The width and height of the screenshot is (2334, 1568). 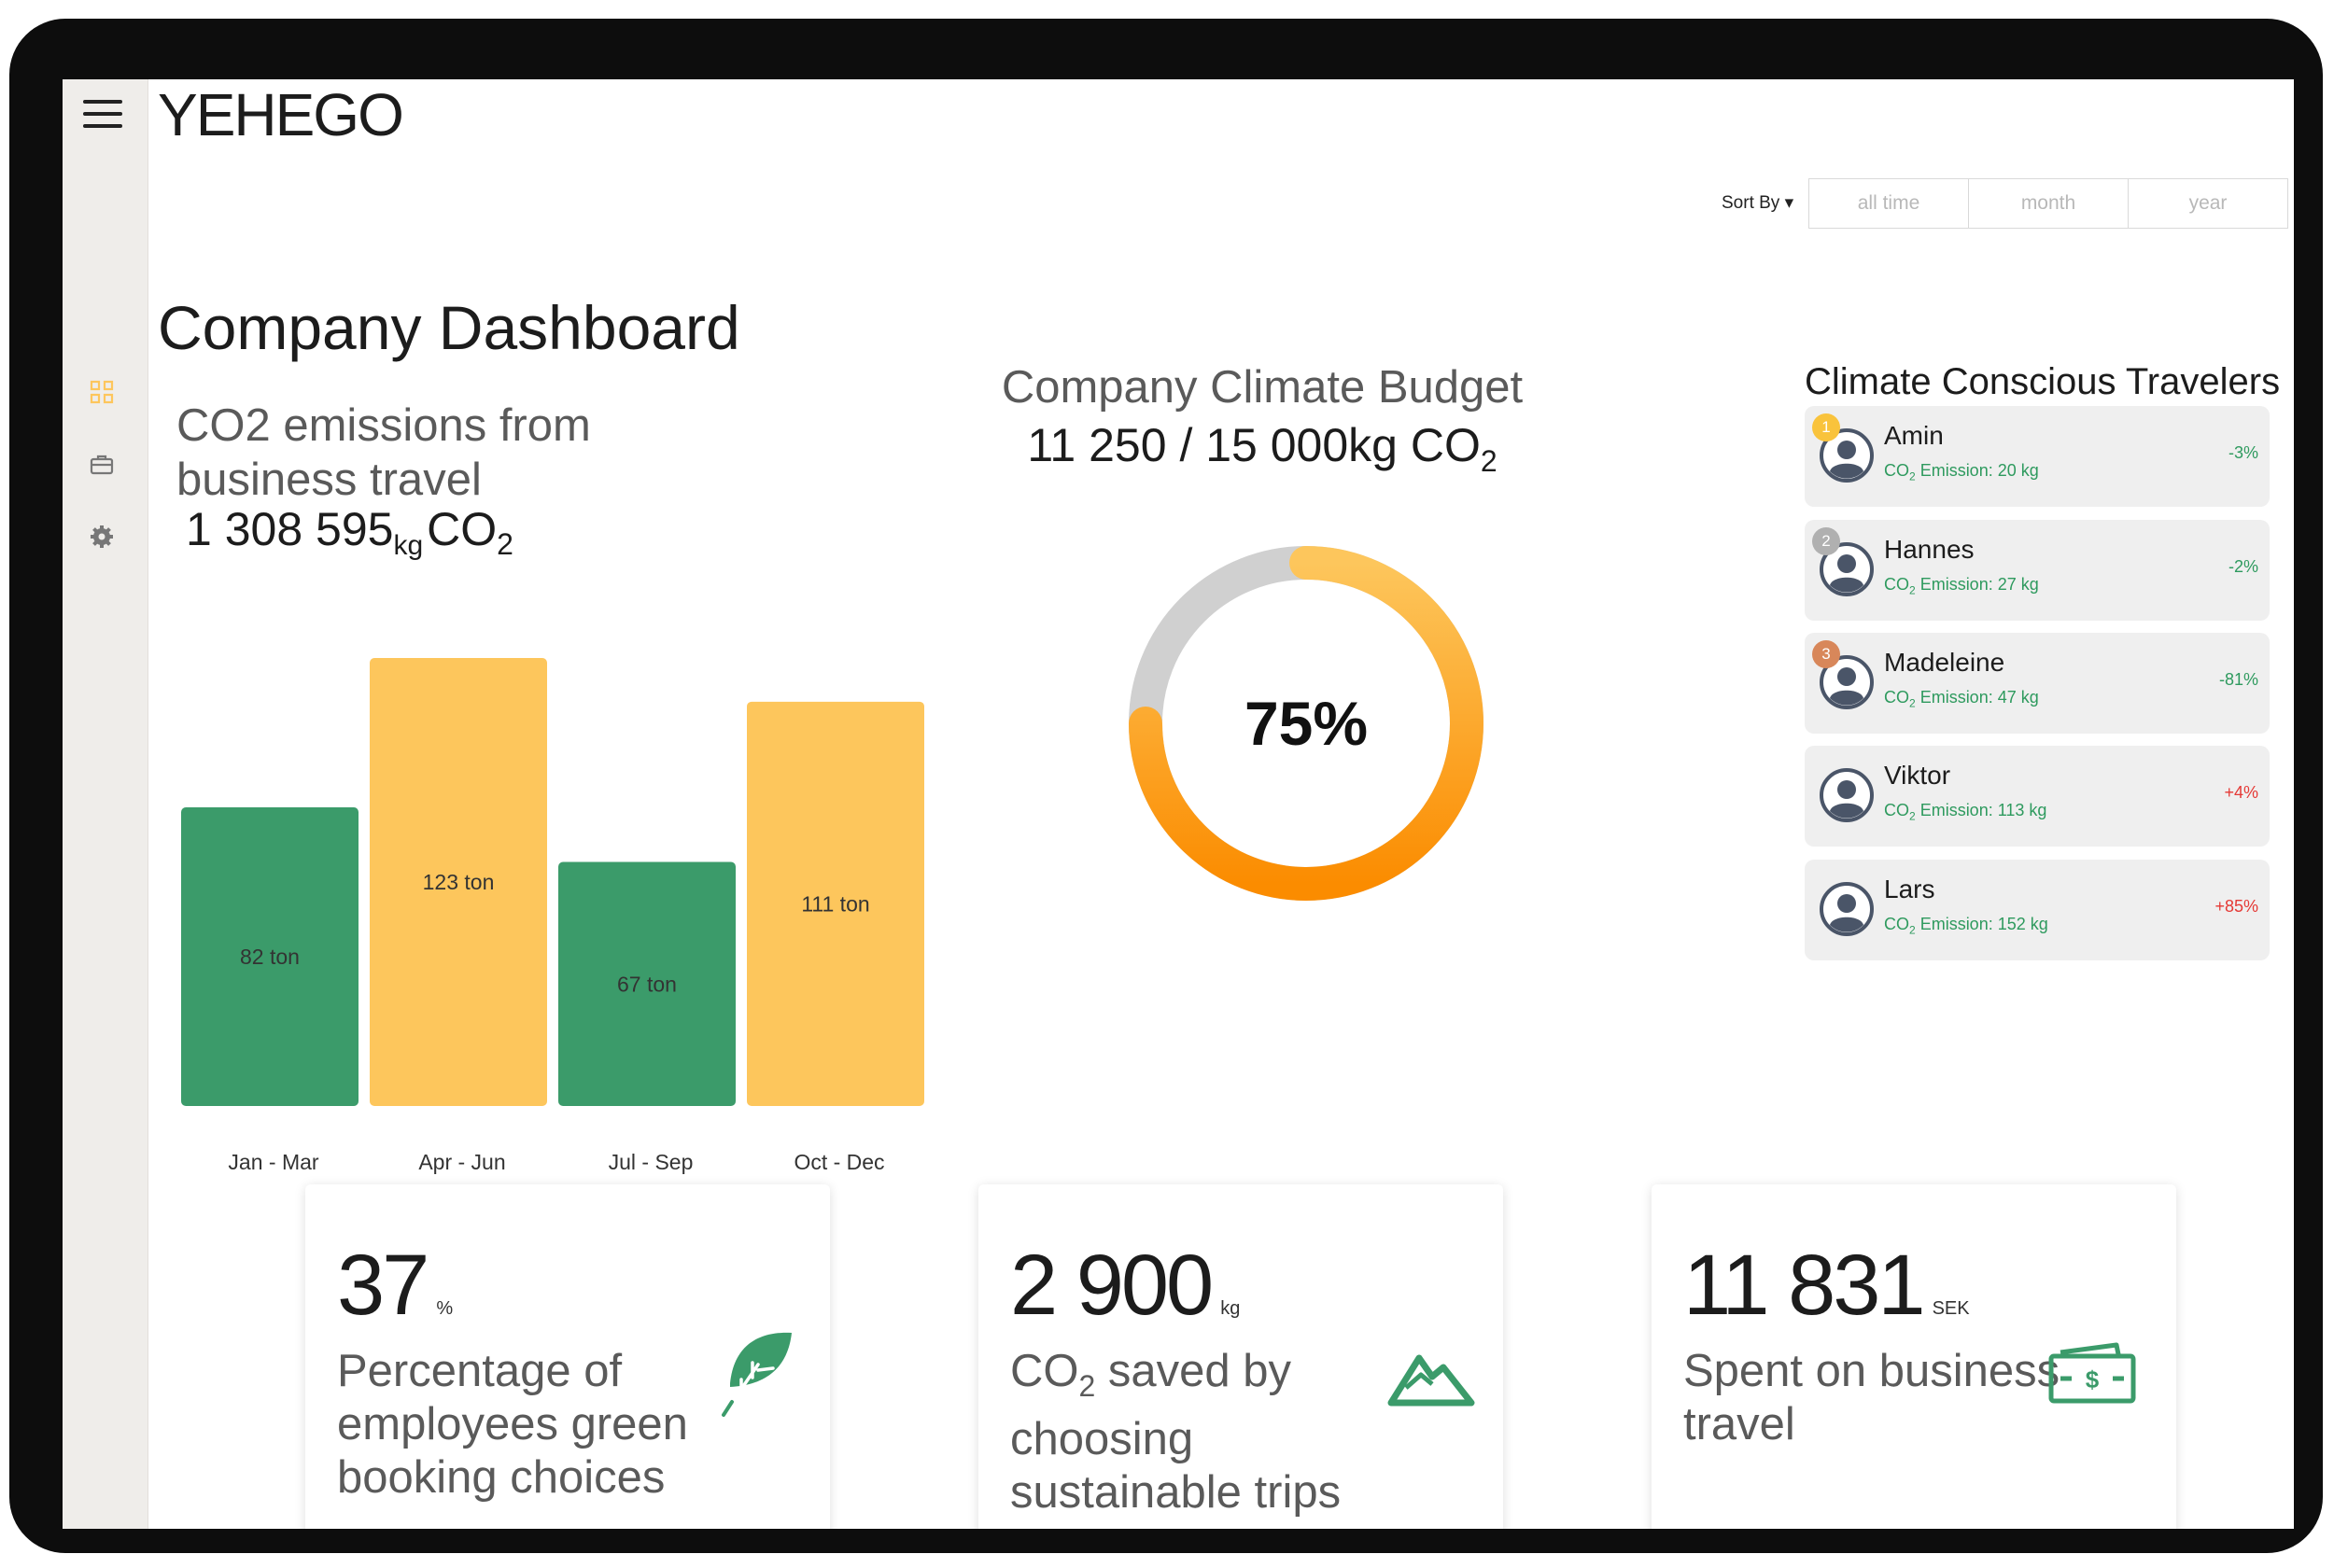 I want to click on rank-badge: 1, so click(x=1826, y=427).